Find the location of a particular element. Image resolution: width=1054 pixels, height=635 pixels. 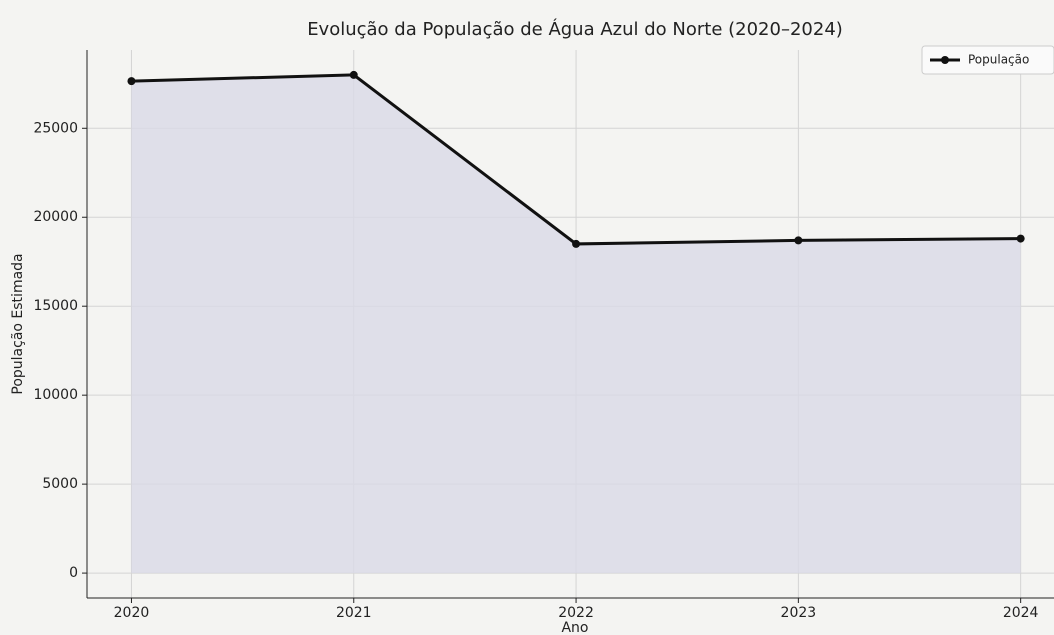

legend-box is located at coordinates (987, 60).